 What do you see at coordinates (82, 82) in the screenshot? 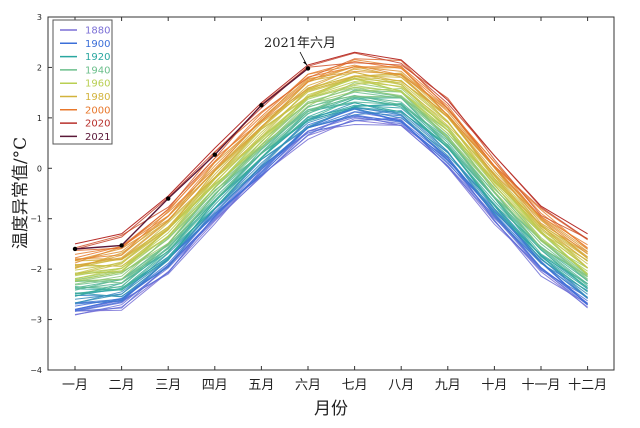
I see `legend: 1880 1900 1920 1940 1960 1980 2000 2020 2021` at bounding box center [82, 82].